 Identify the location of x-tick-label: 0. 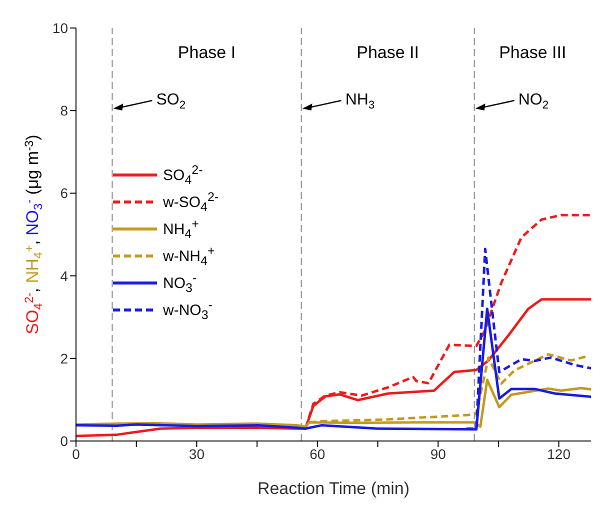
(76, 454).